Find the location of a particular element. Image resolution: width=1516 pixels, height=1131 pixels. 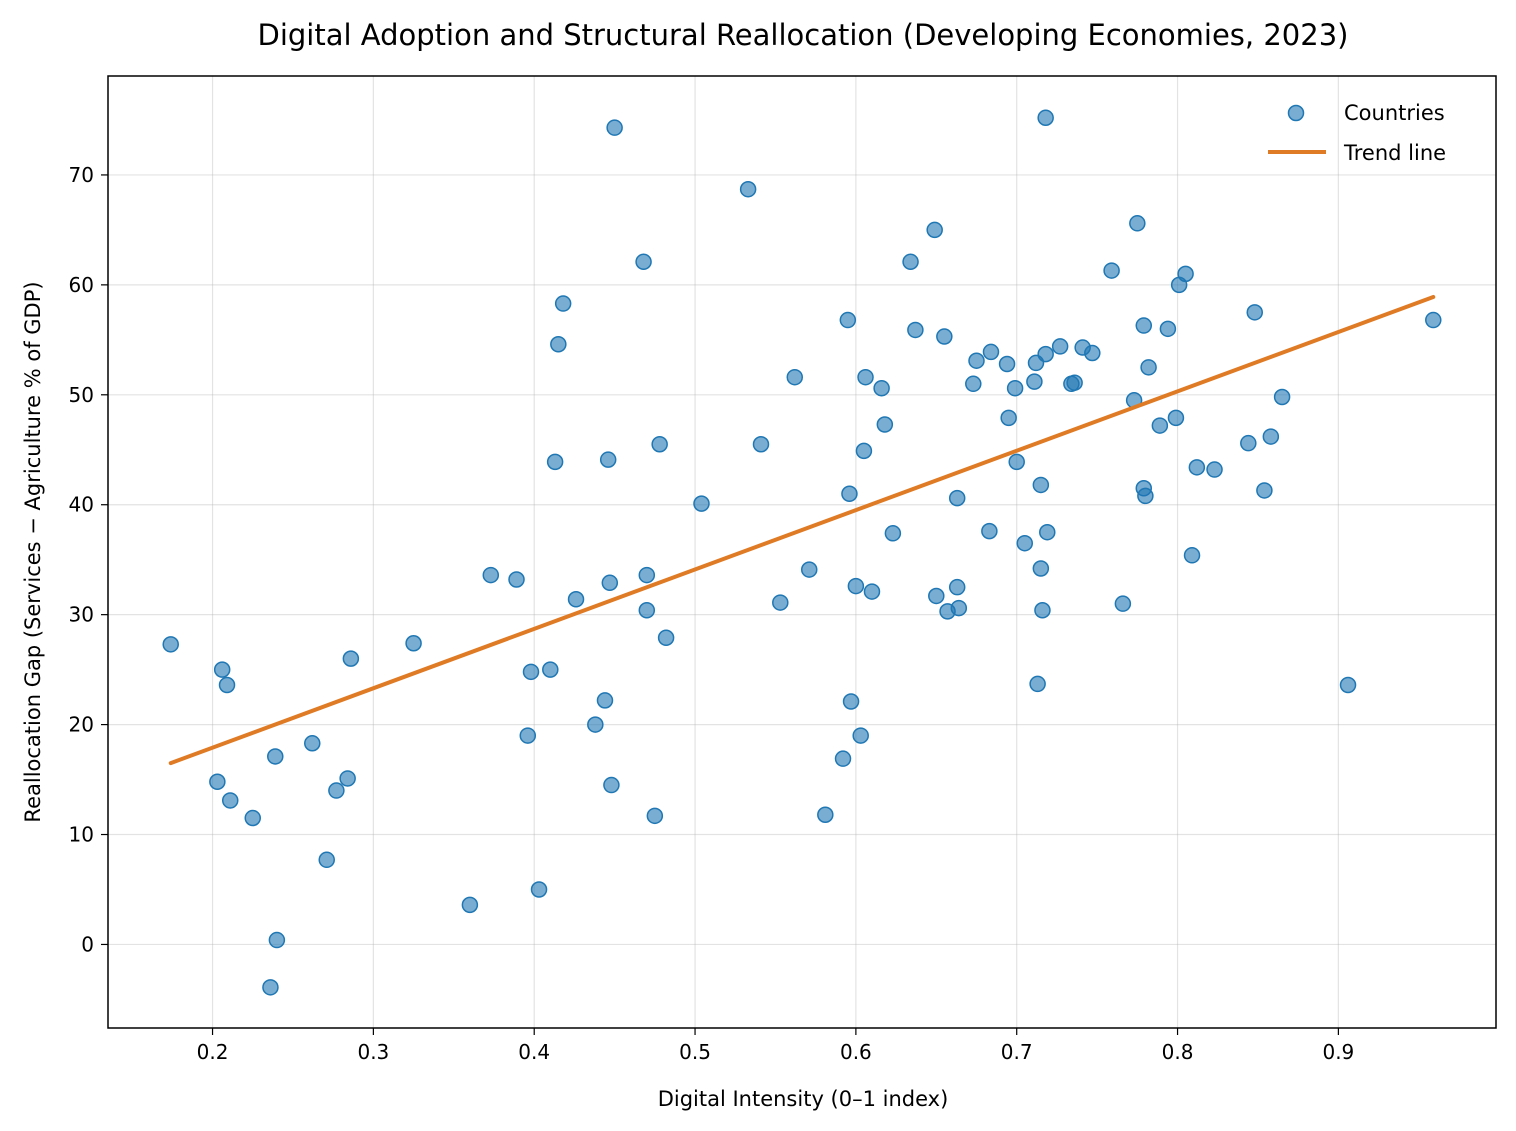

x-axis-label: Digital Intensity (0–1 index) is located at coordinates (803, 1099).